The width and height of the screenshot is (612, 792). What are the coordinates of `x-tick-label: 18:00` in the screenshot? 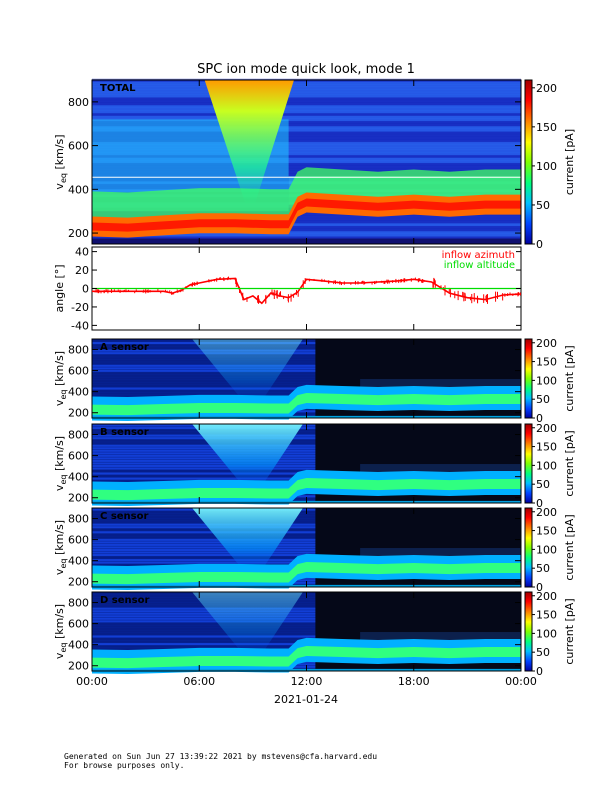 It's located at (414, 681).